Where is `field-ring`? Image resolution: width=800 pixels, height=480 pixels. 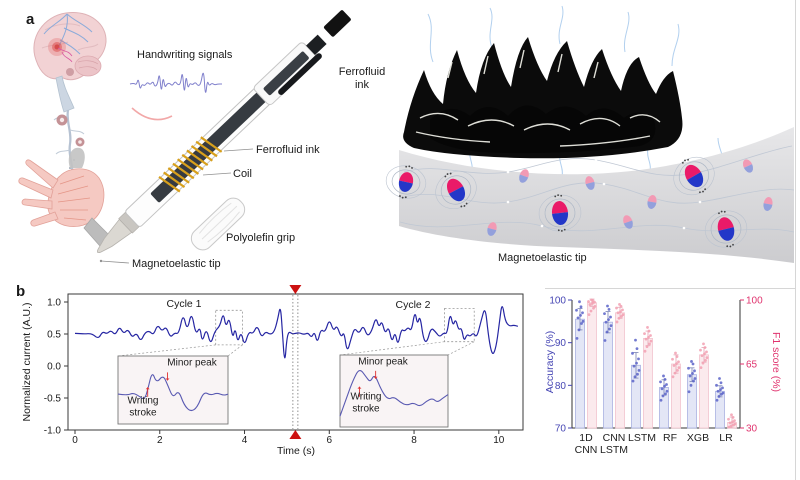 field-ring is located at coordinates (726, 229).